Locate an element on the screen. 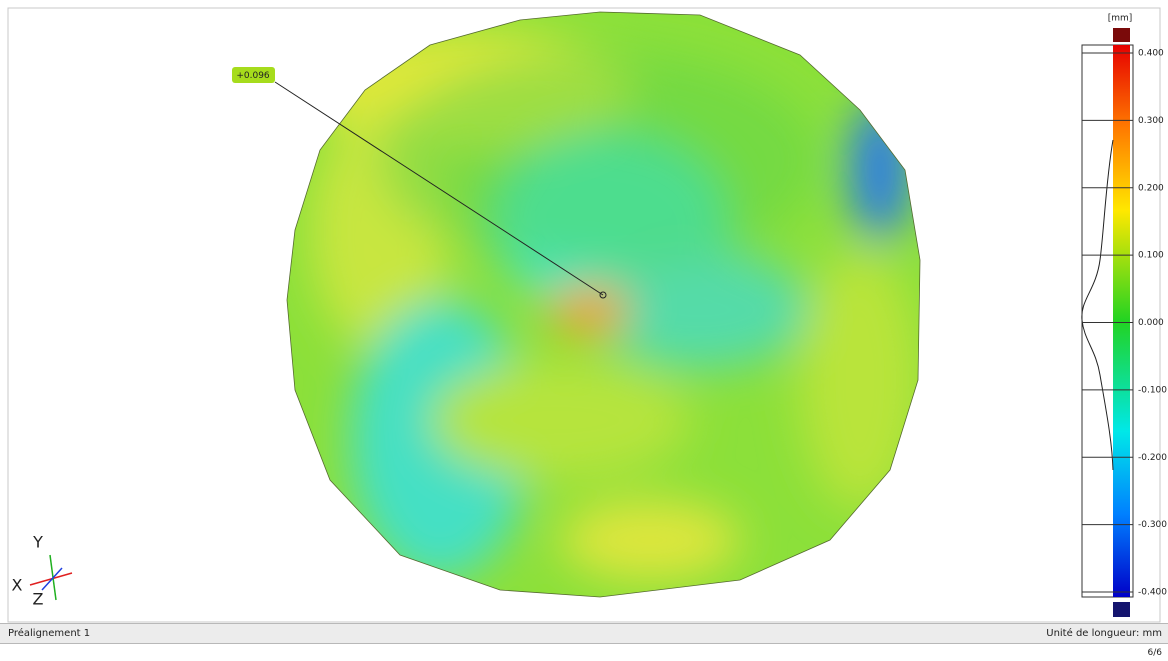  scale-bar is located at coordinates (1121, 321).